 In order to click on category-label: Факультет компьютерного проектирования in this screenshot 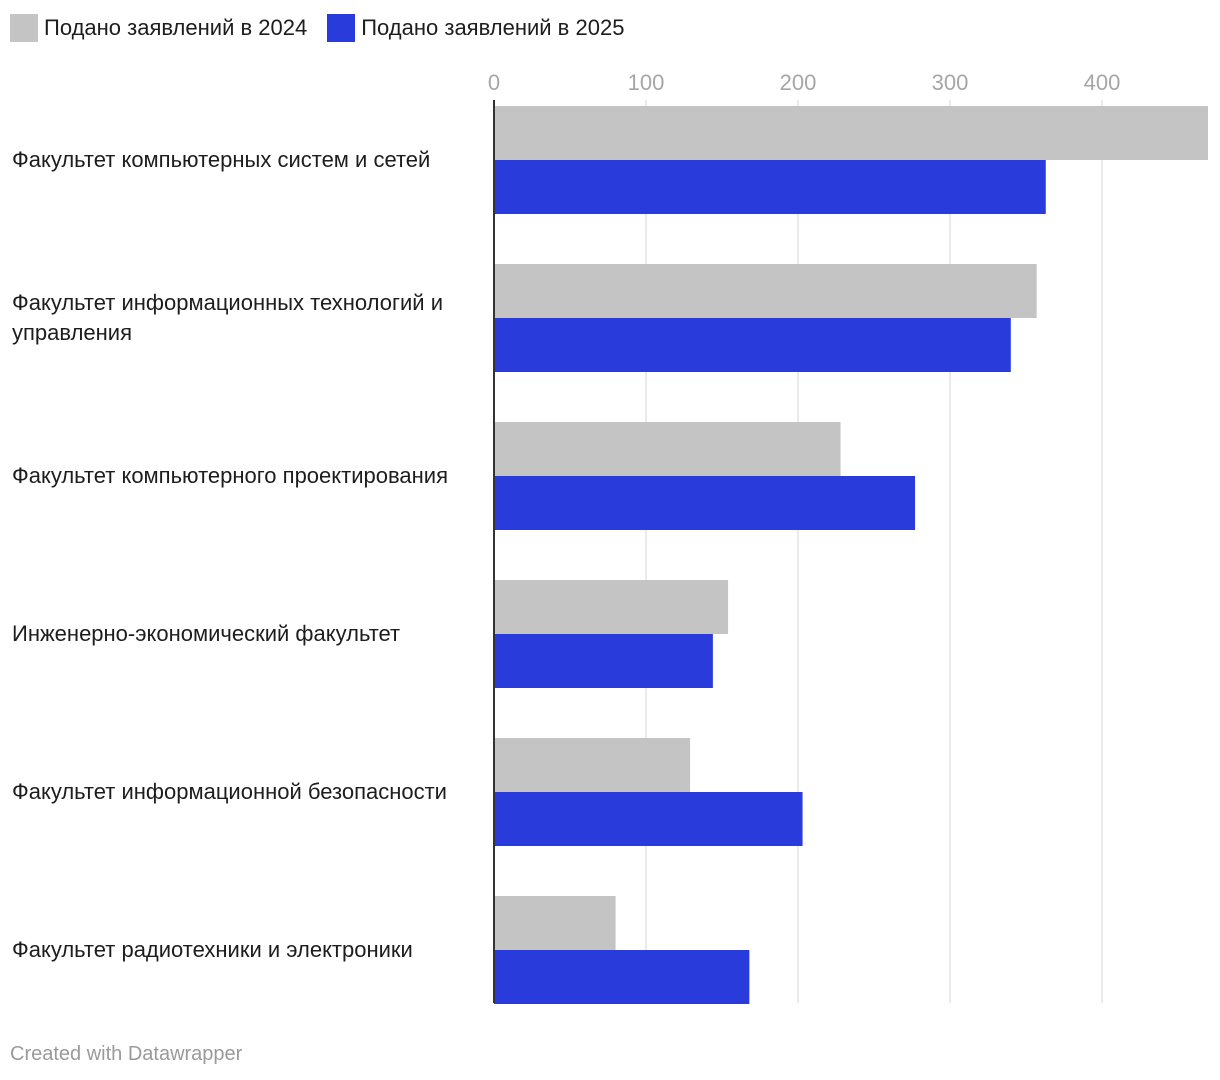, I will do `click(230, 475)`.